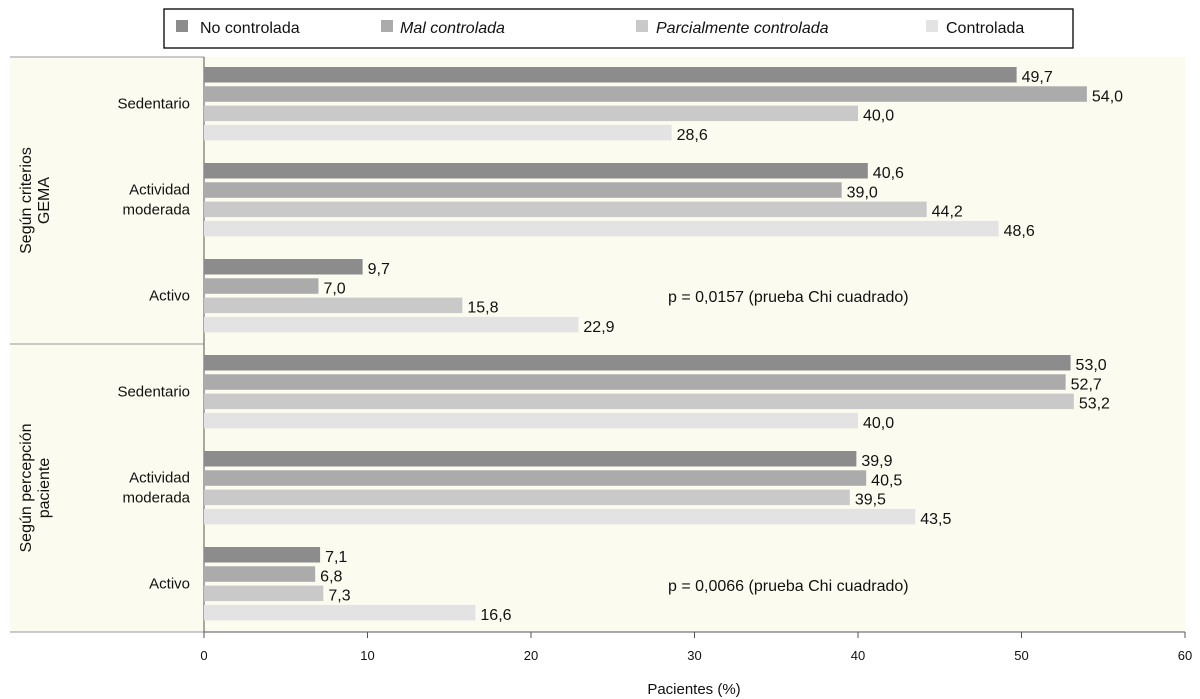  I want to click on x-axis-title: Pacientes (%), so click(693, 689).